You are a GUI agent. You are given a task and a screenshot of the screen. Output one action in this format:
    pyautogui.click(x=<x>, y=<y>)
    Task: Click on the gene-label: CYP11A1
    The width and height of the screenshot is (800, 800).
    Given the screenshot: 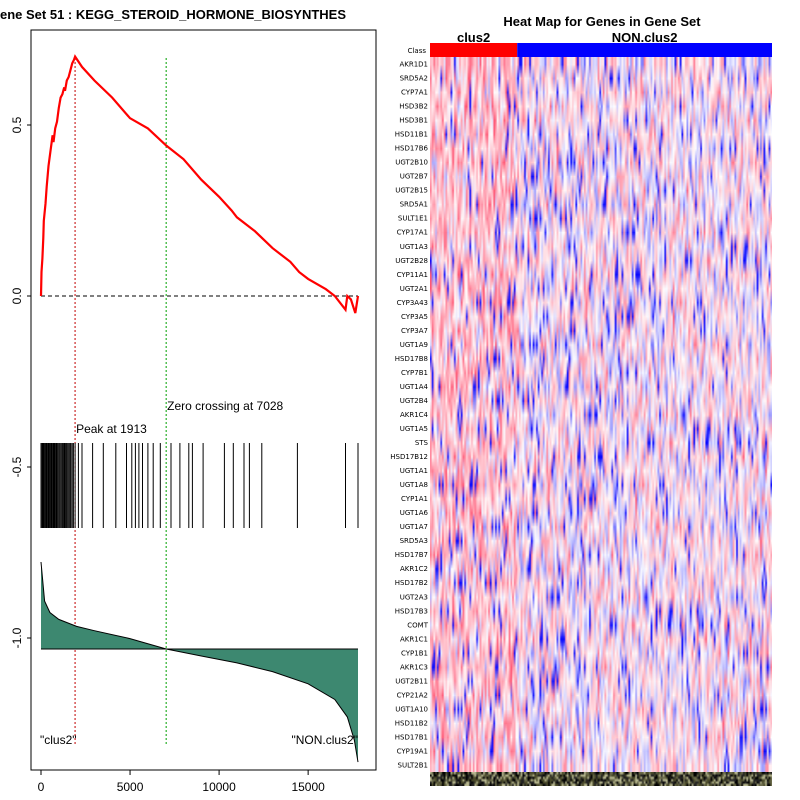 What is the action you would take?
    pyautogui.click(x=412, y=275)
    